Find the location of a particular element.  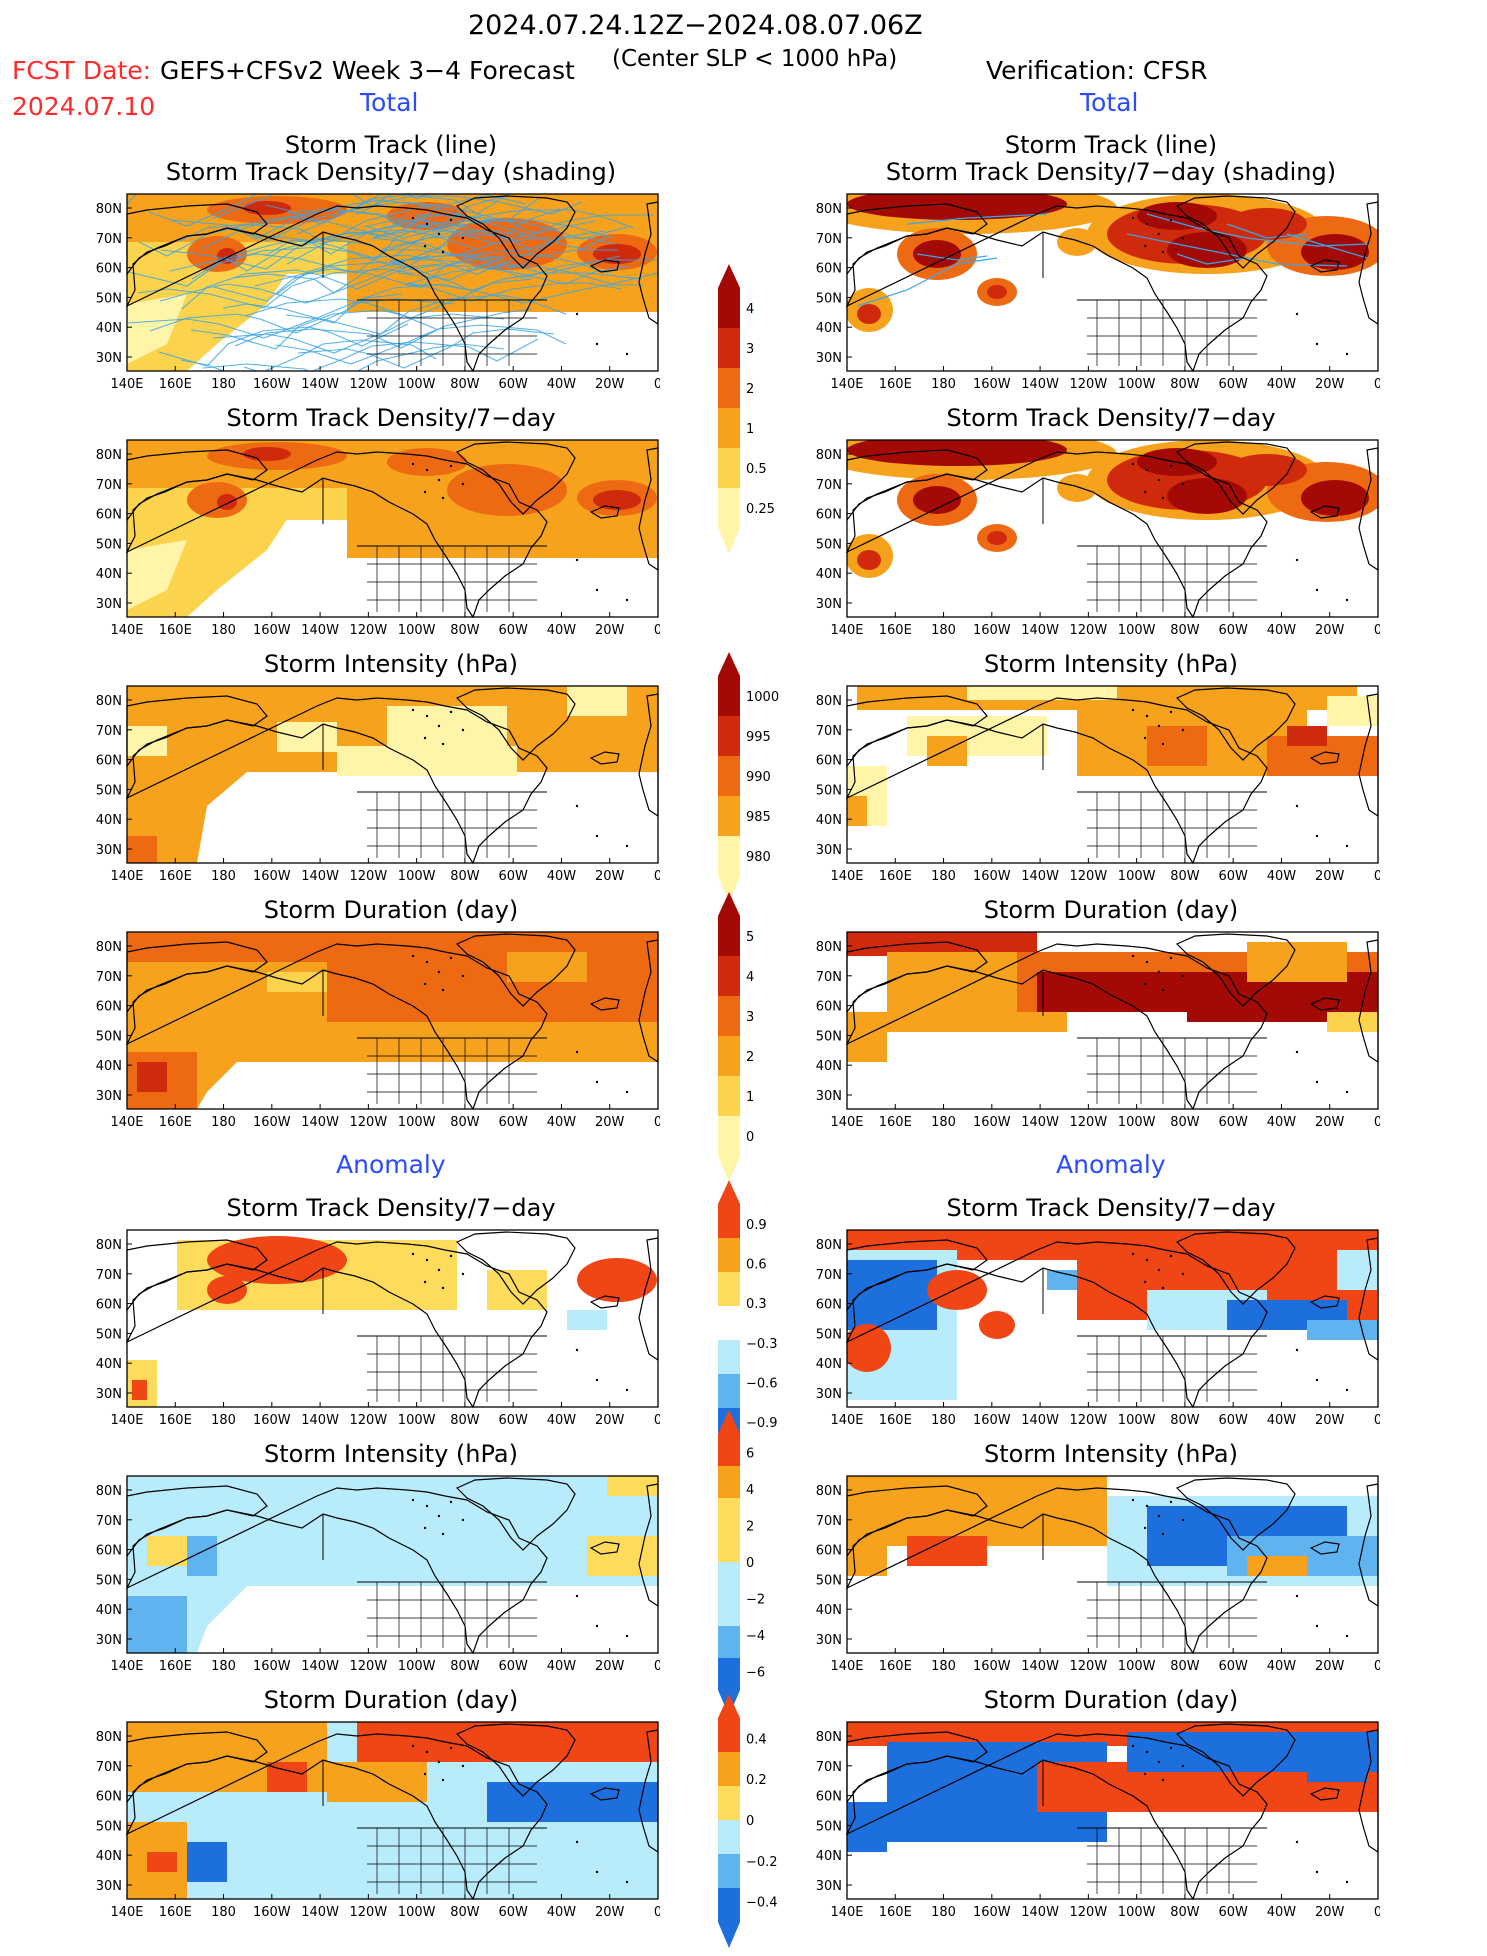

colorbar-density-total: 4 3 2 1 0.5 0.25 is located at coordinates (756, 412).